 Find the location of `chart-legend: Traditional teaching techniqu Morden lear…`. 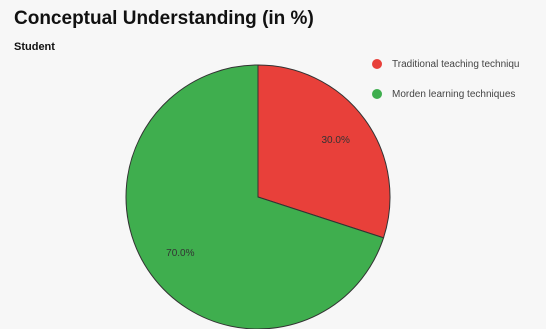

chart-legend: Traditional teaching techniqu Morden lear… is located at coordinates (458, 86).